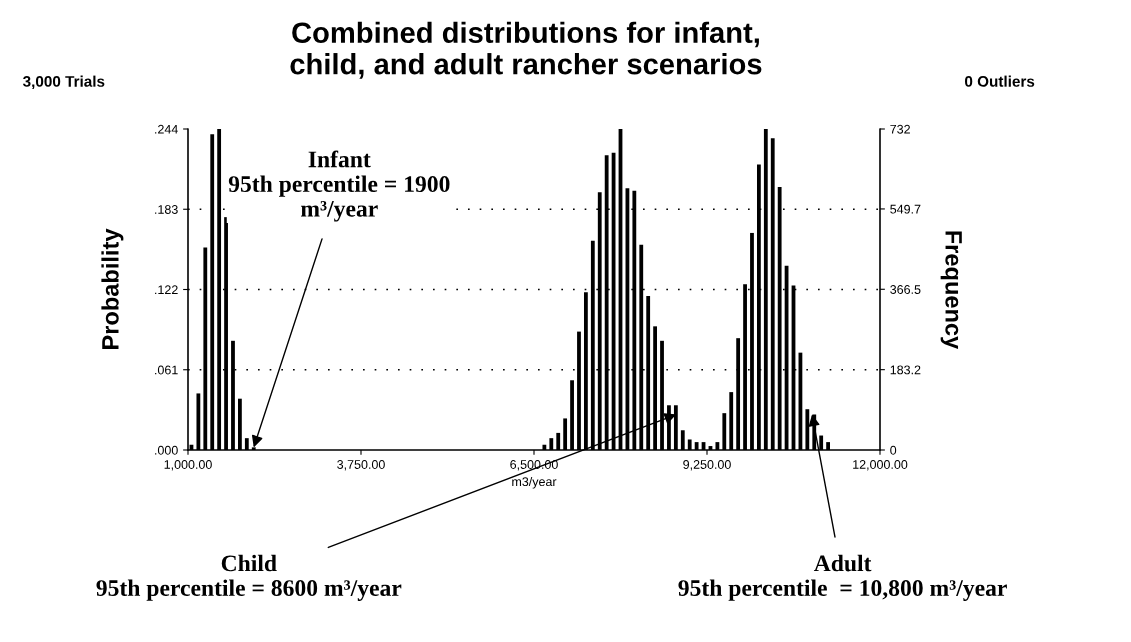  What do you see at coordinates (842, 577) in the screenshot?
I see `annotation: Adult 95th percentile = 10,800 m³/year` at bounding box center [842, 577].